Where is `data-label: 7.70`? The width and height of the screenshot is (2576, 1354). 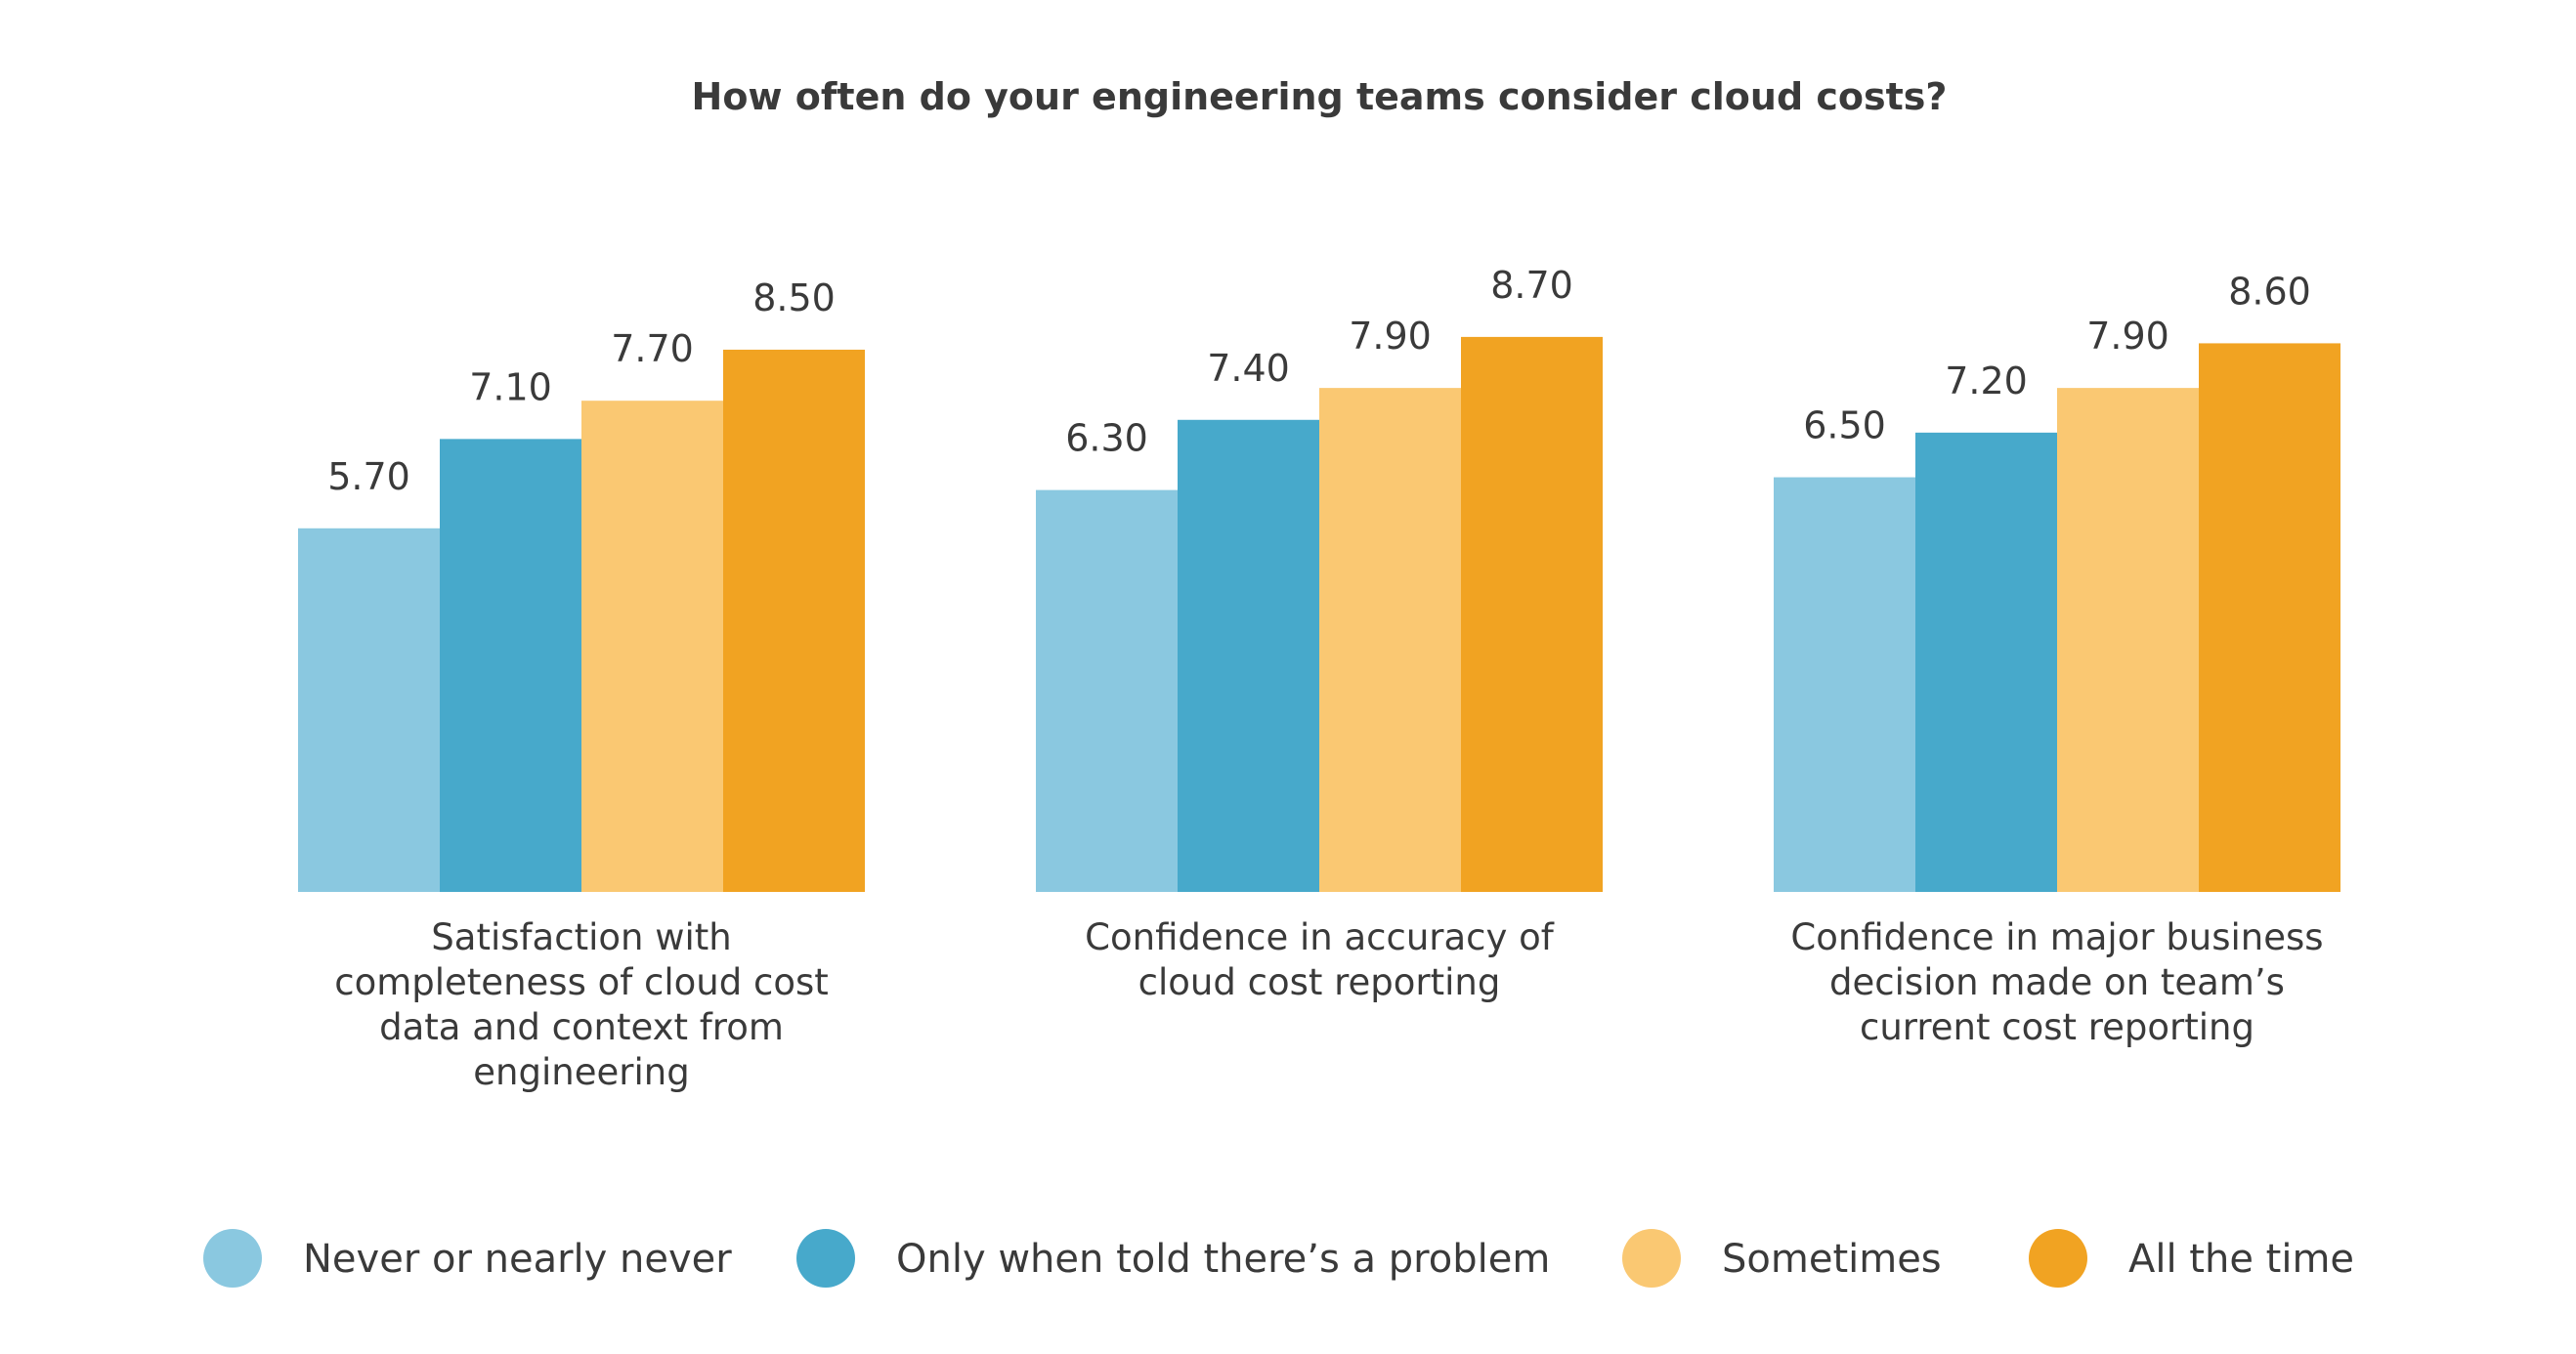
data-label: 7.70 is located at coordinates (652, 349).